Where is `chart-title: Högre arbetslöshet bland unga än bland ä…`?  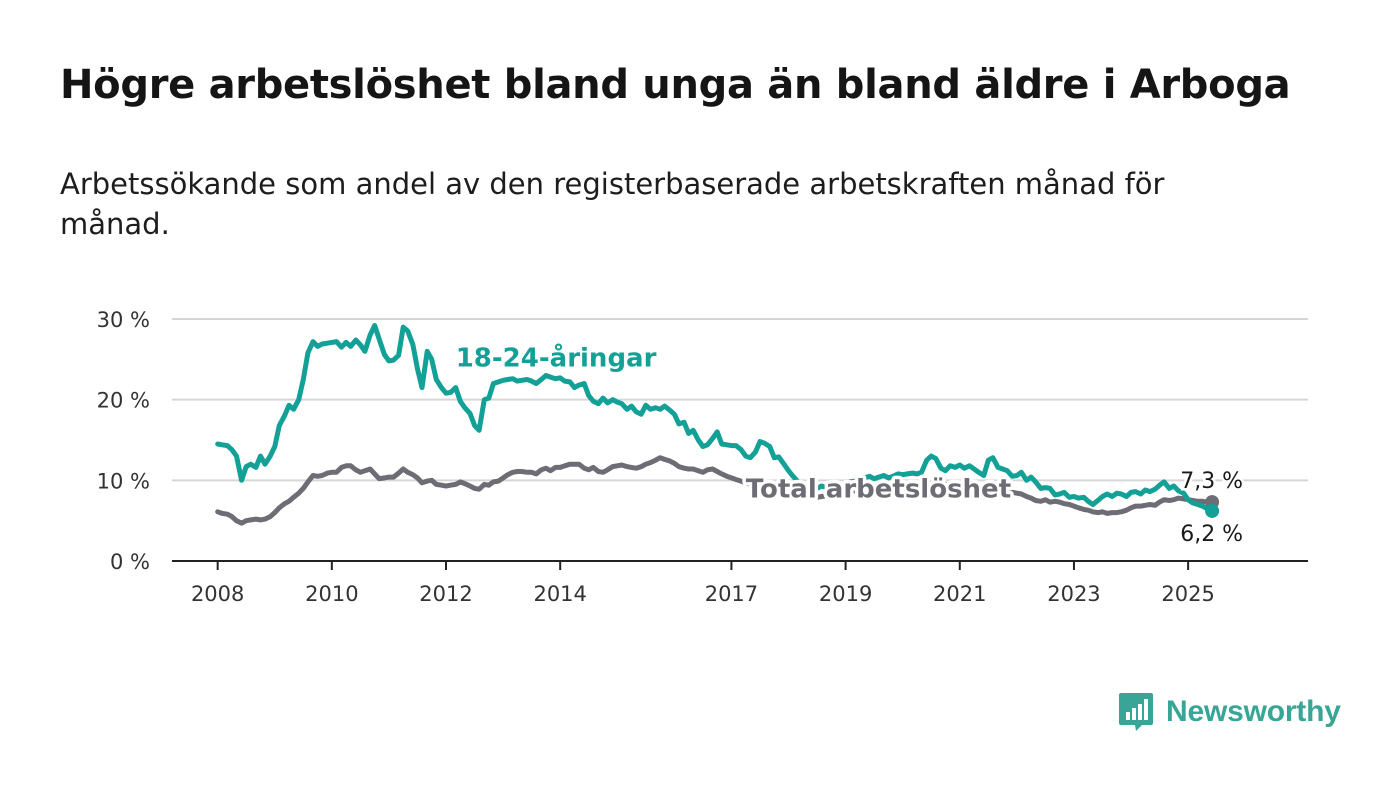 chart-title: Högre arbetslöshet bland unga än bland ä… is located at coordinates (675, 85).